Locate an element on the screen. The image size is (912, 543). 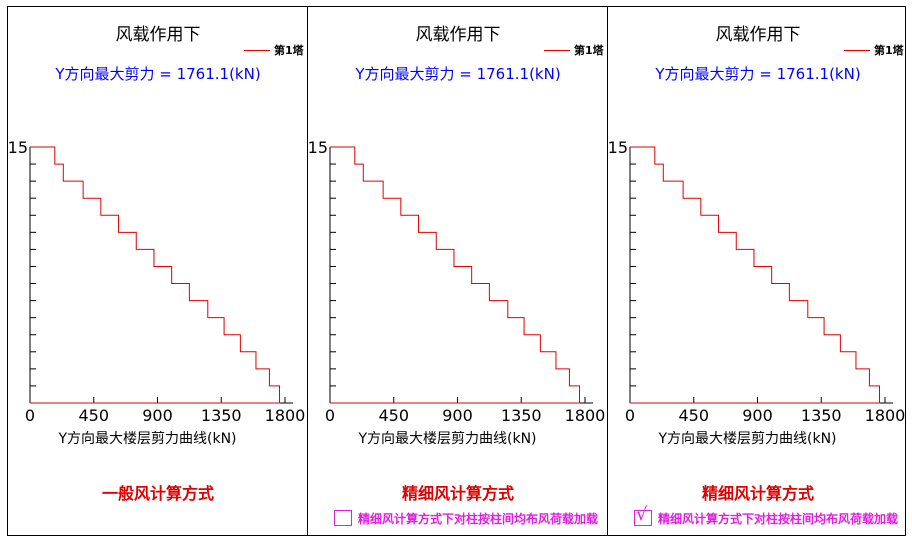
column-load-option: 精细风计算方式下对柱按柱间均布风荷载加载 is located at coordinates (466, 518).